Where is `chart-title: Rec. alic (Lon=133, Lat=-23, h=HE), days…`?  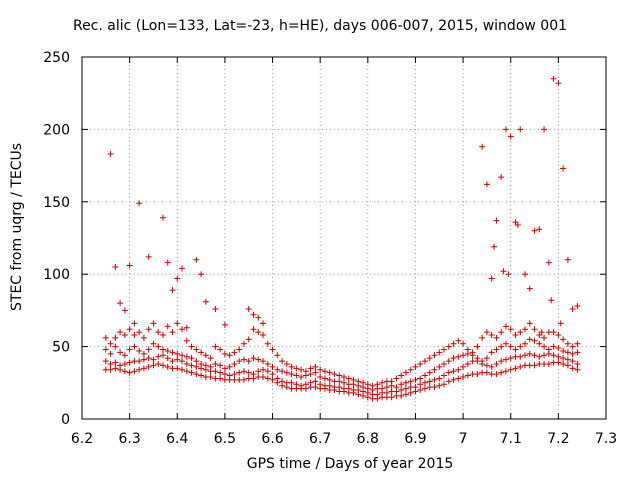
chart-title: Rec. alic (Lon=133, Lat=-23, h=HE), days… is located at coordinates (320, 26).